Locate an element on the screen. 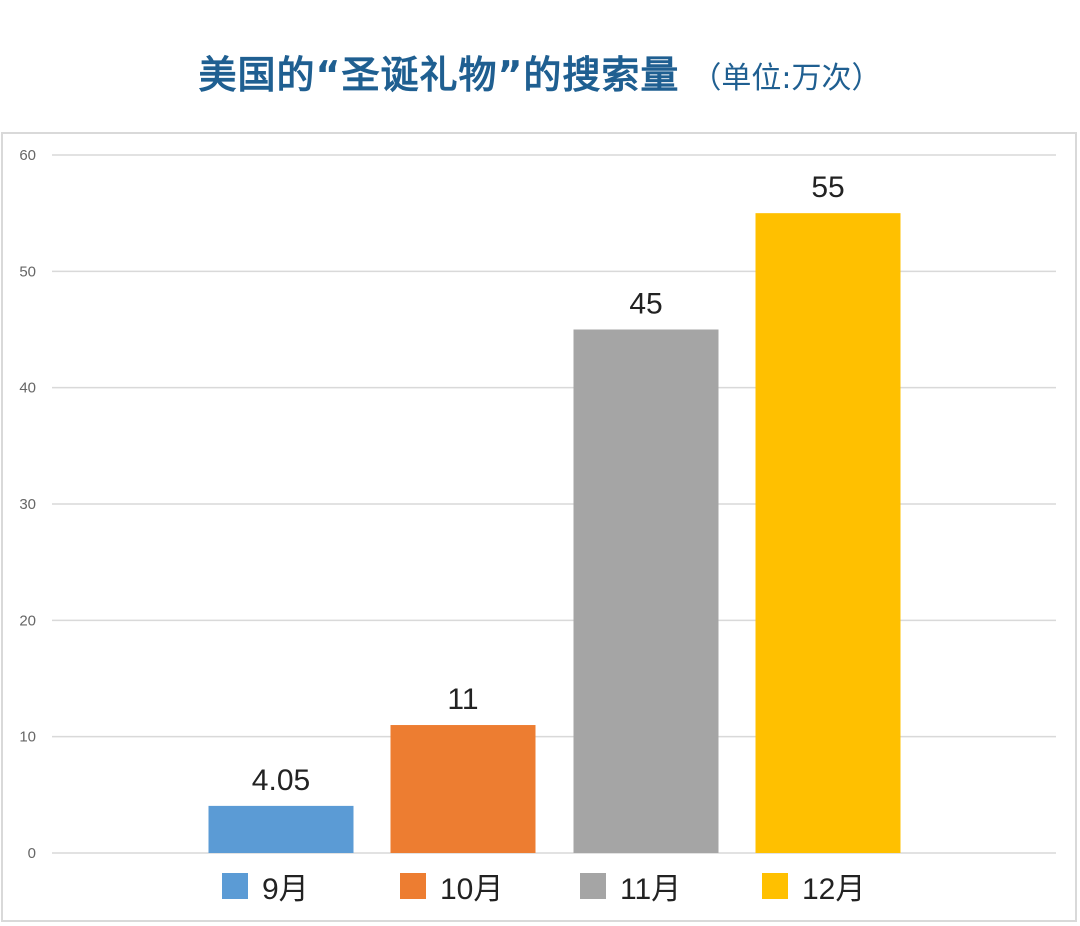  data-label-2: 11 is located at coordinates (462, 699).